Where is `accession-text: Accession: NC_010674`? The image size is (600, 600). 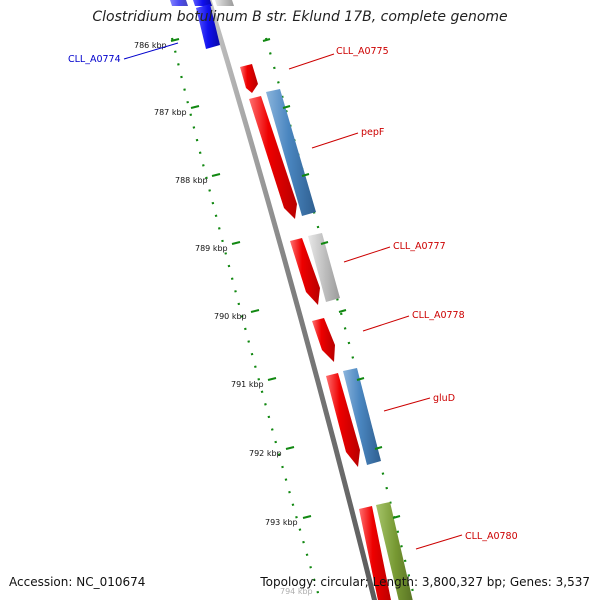
accession-text: Accession: NC_010674 is located at coordinates (77, 582).